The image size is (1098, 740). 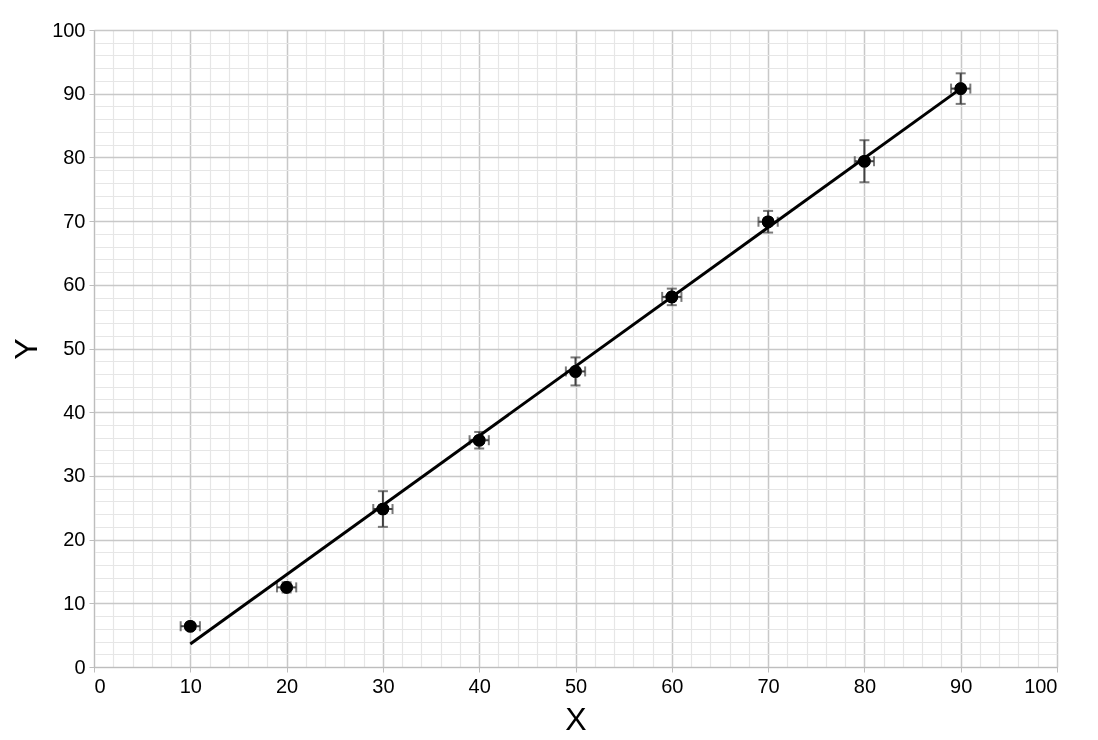 I want to click on x-tick-label: 40, so click(x=479, y=685).